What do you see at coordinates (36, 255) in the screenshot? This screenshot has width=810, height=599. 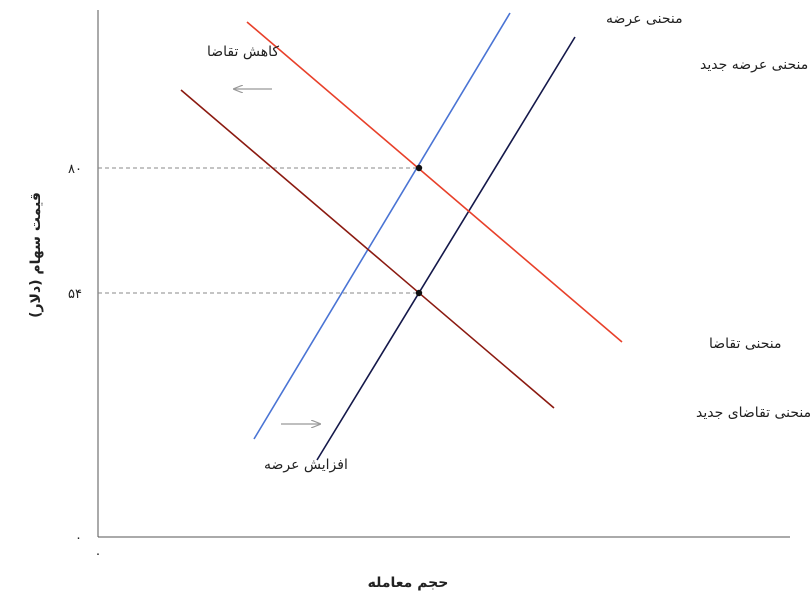 I see `y-axis-title: قیمت سهام (دلار)` at bounding box center [36, 255].